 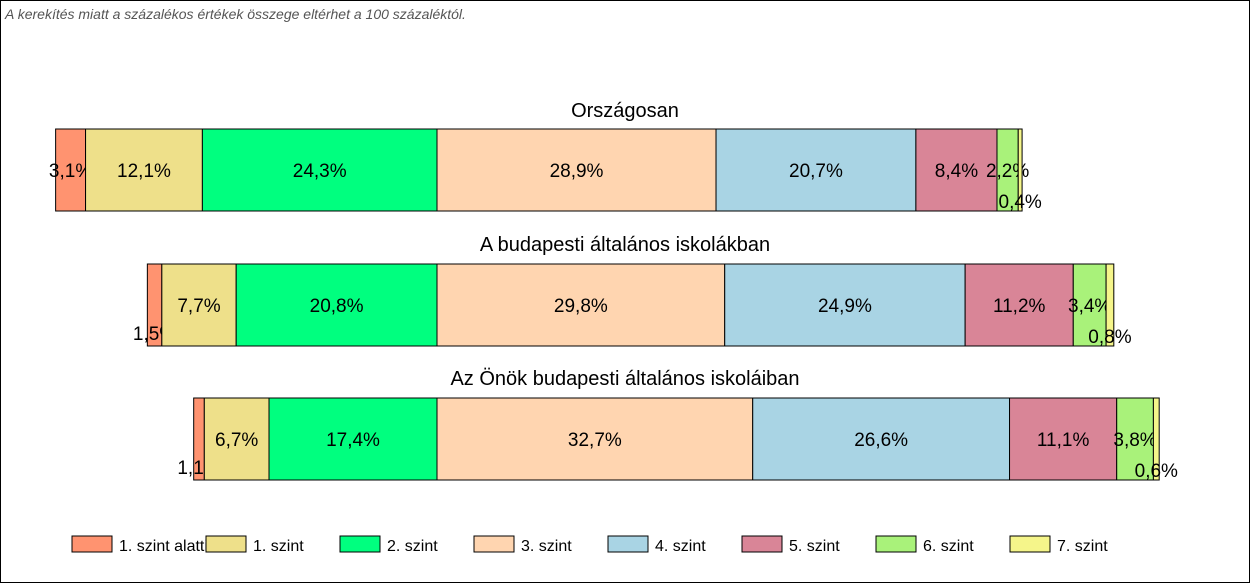 What do you see at coordinates (1063, 440) in the screenshot?
I see `data-label-g3-6: 11,1%` at bounding box center [1063, 440].